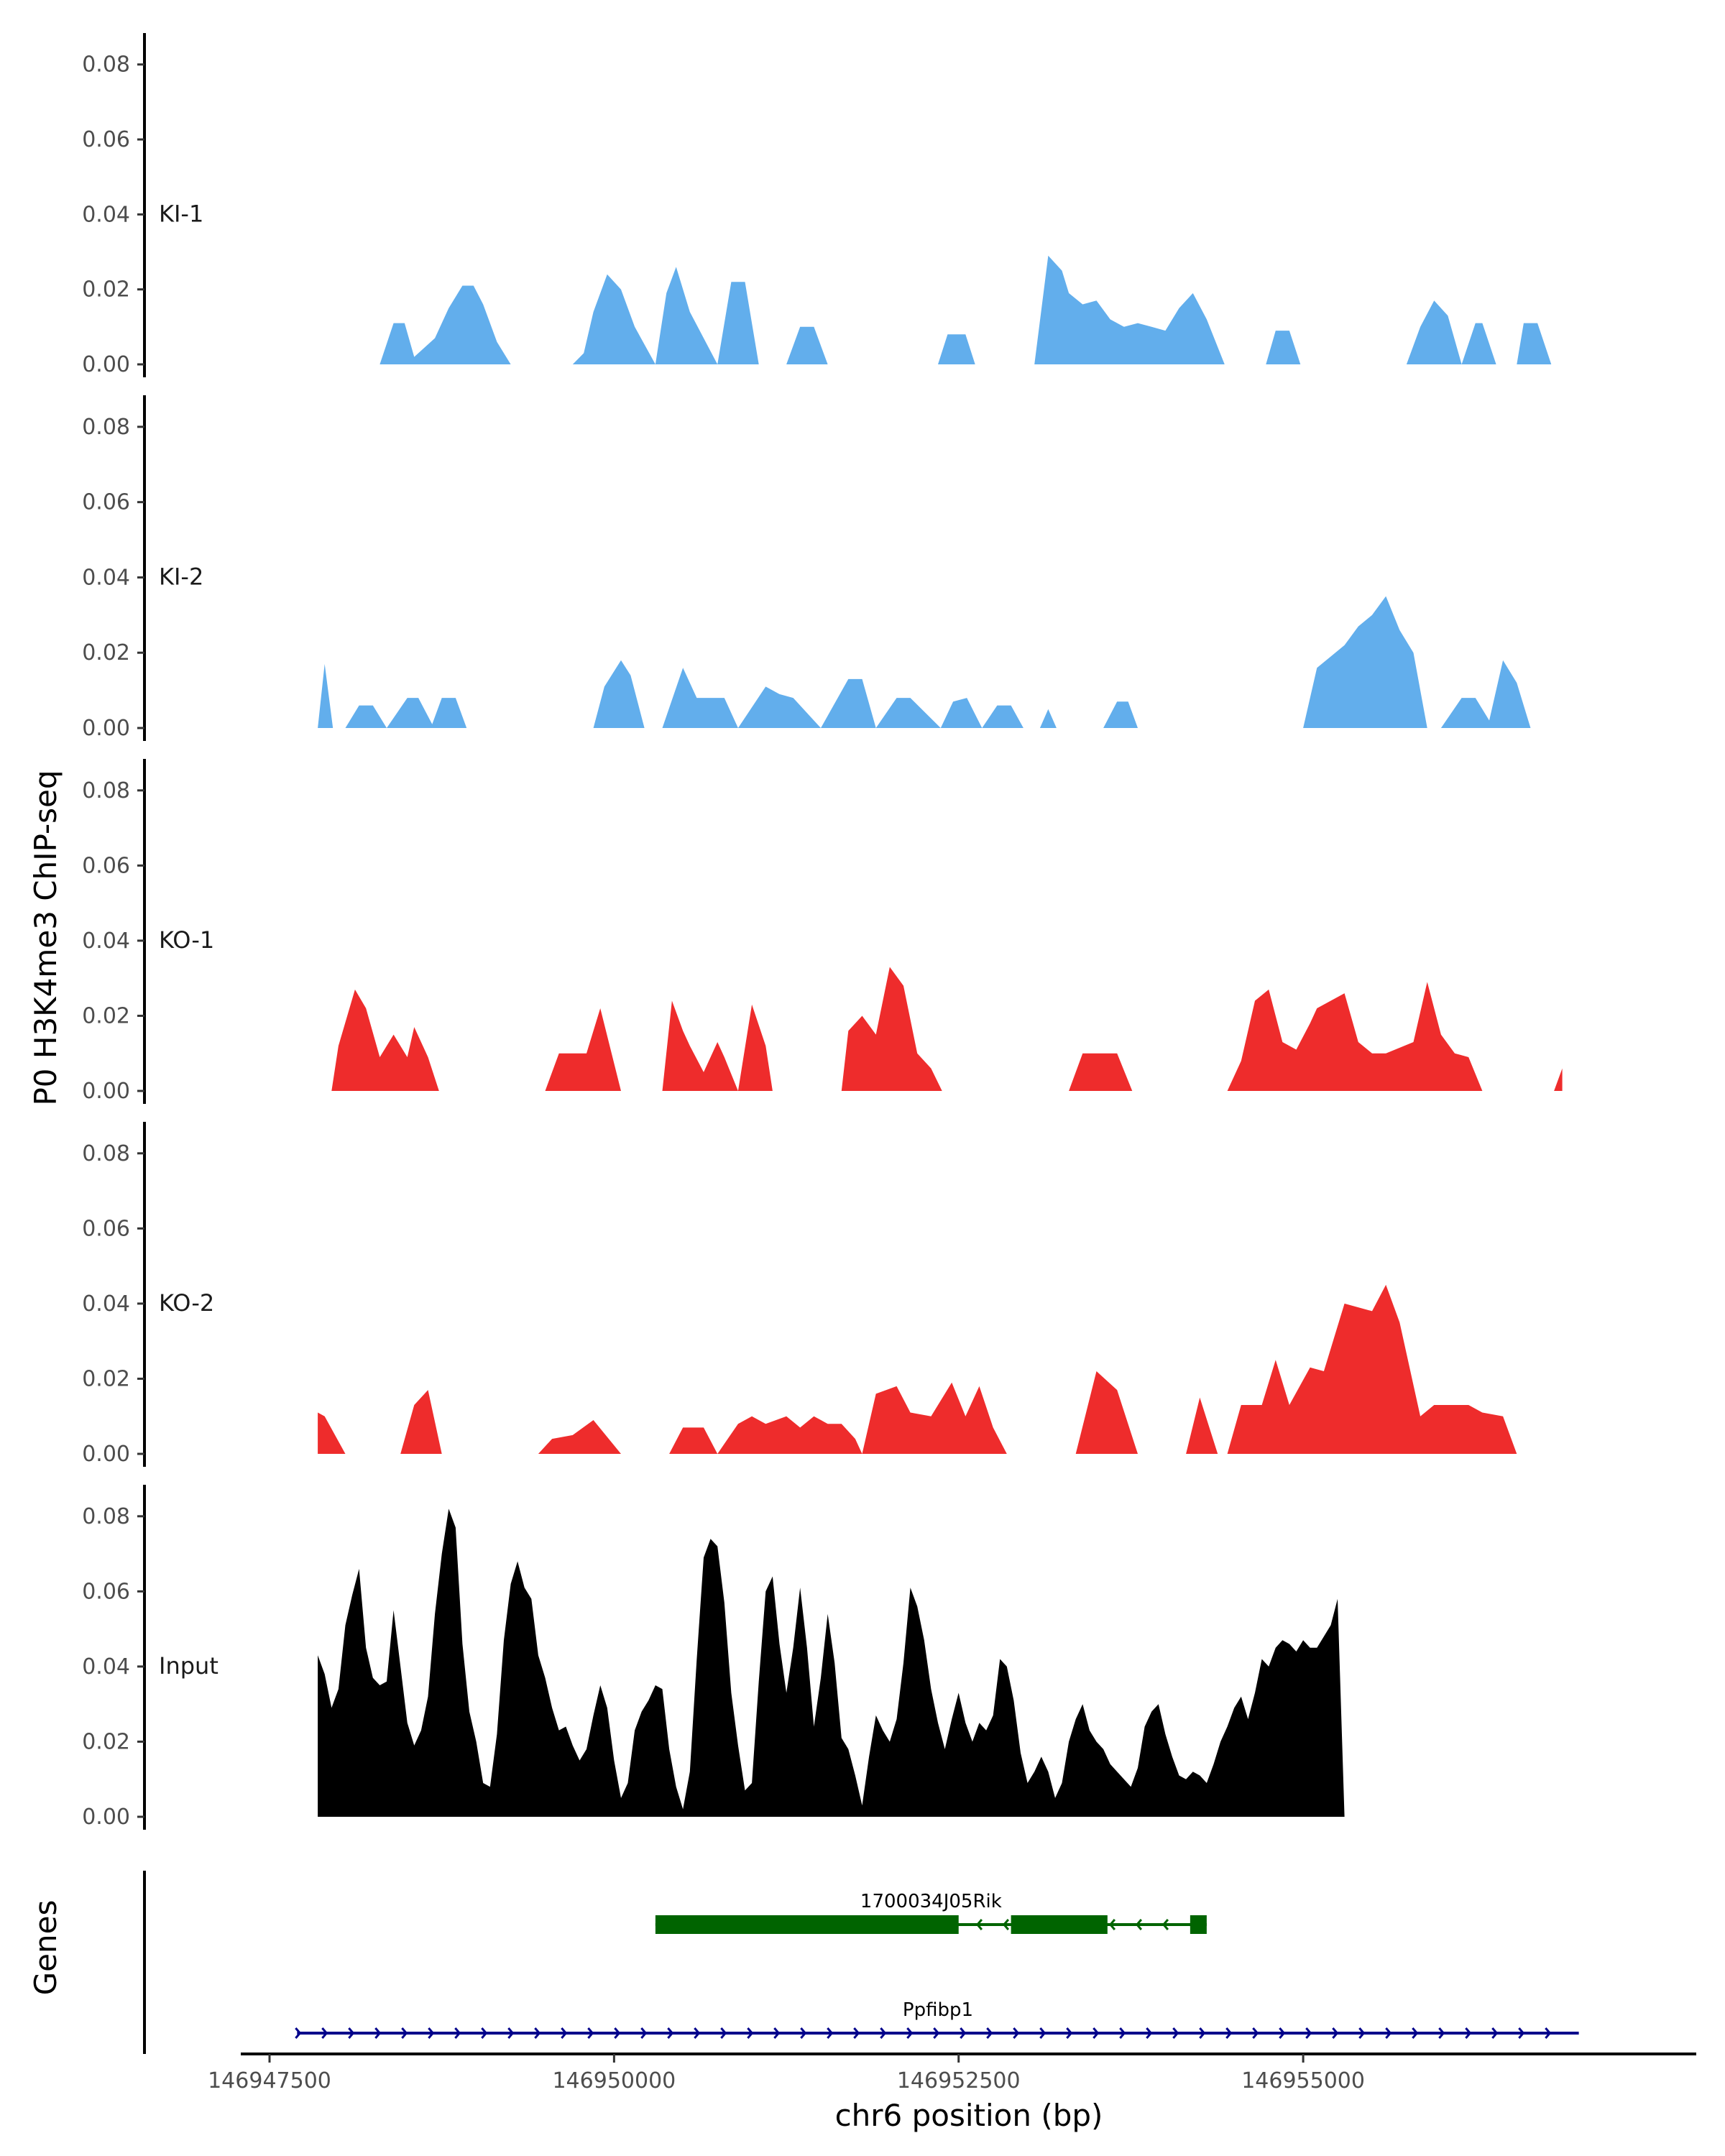 The height and width of the screenshot is (2156, 1725). I want to click on track-label: KO-2, so click(186, 1303).